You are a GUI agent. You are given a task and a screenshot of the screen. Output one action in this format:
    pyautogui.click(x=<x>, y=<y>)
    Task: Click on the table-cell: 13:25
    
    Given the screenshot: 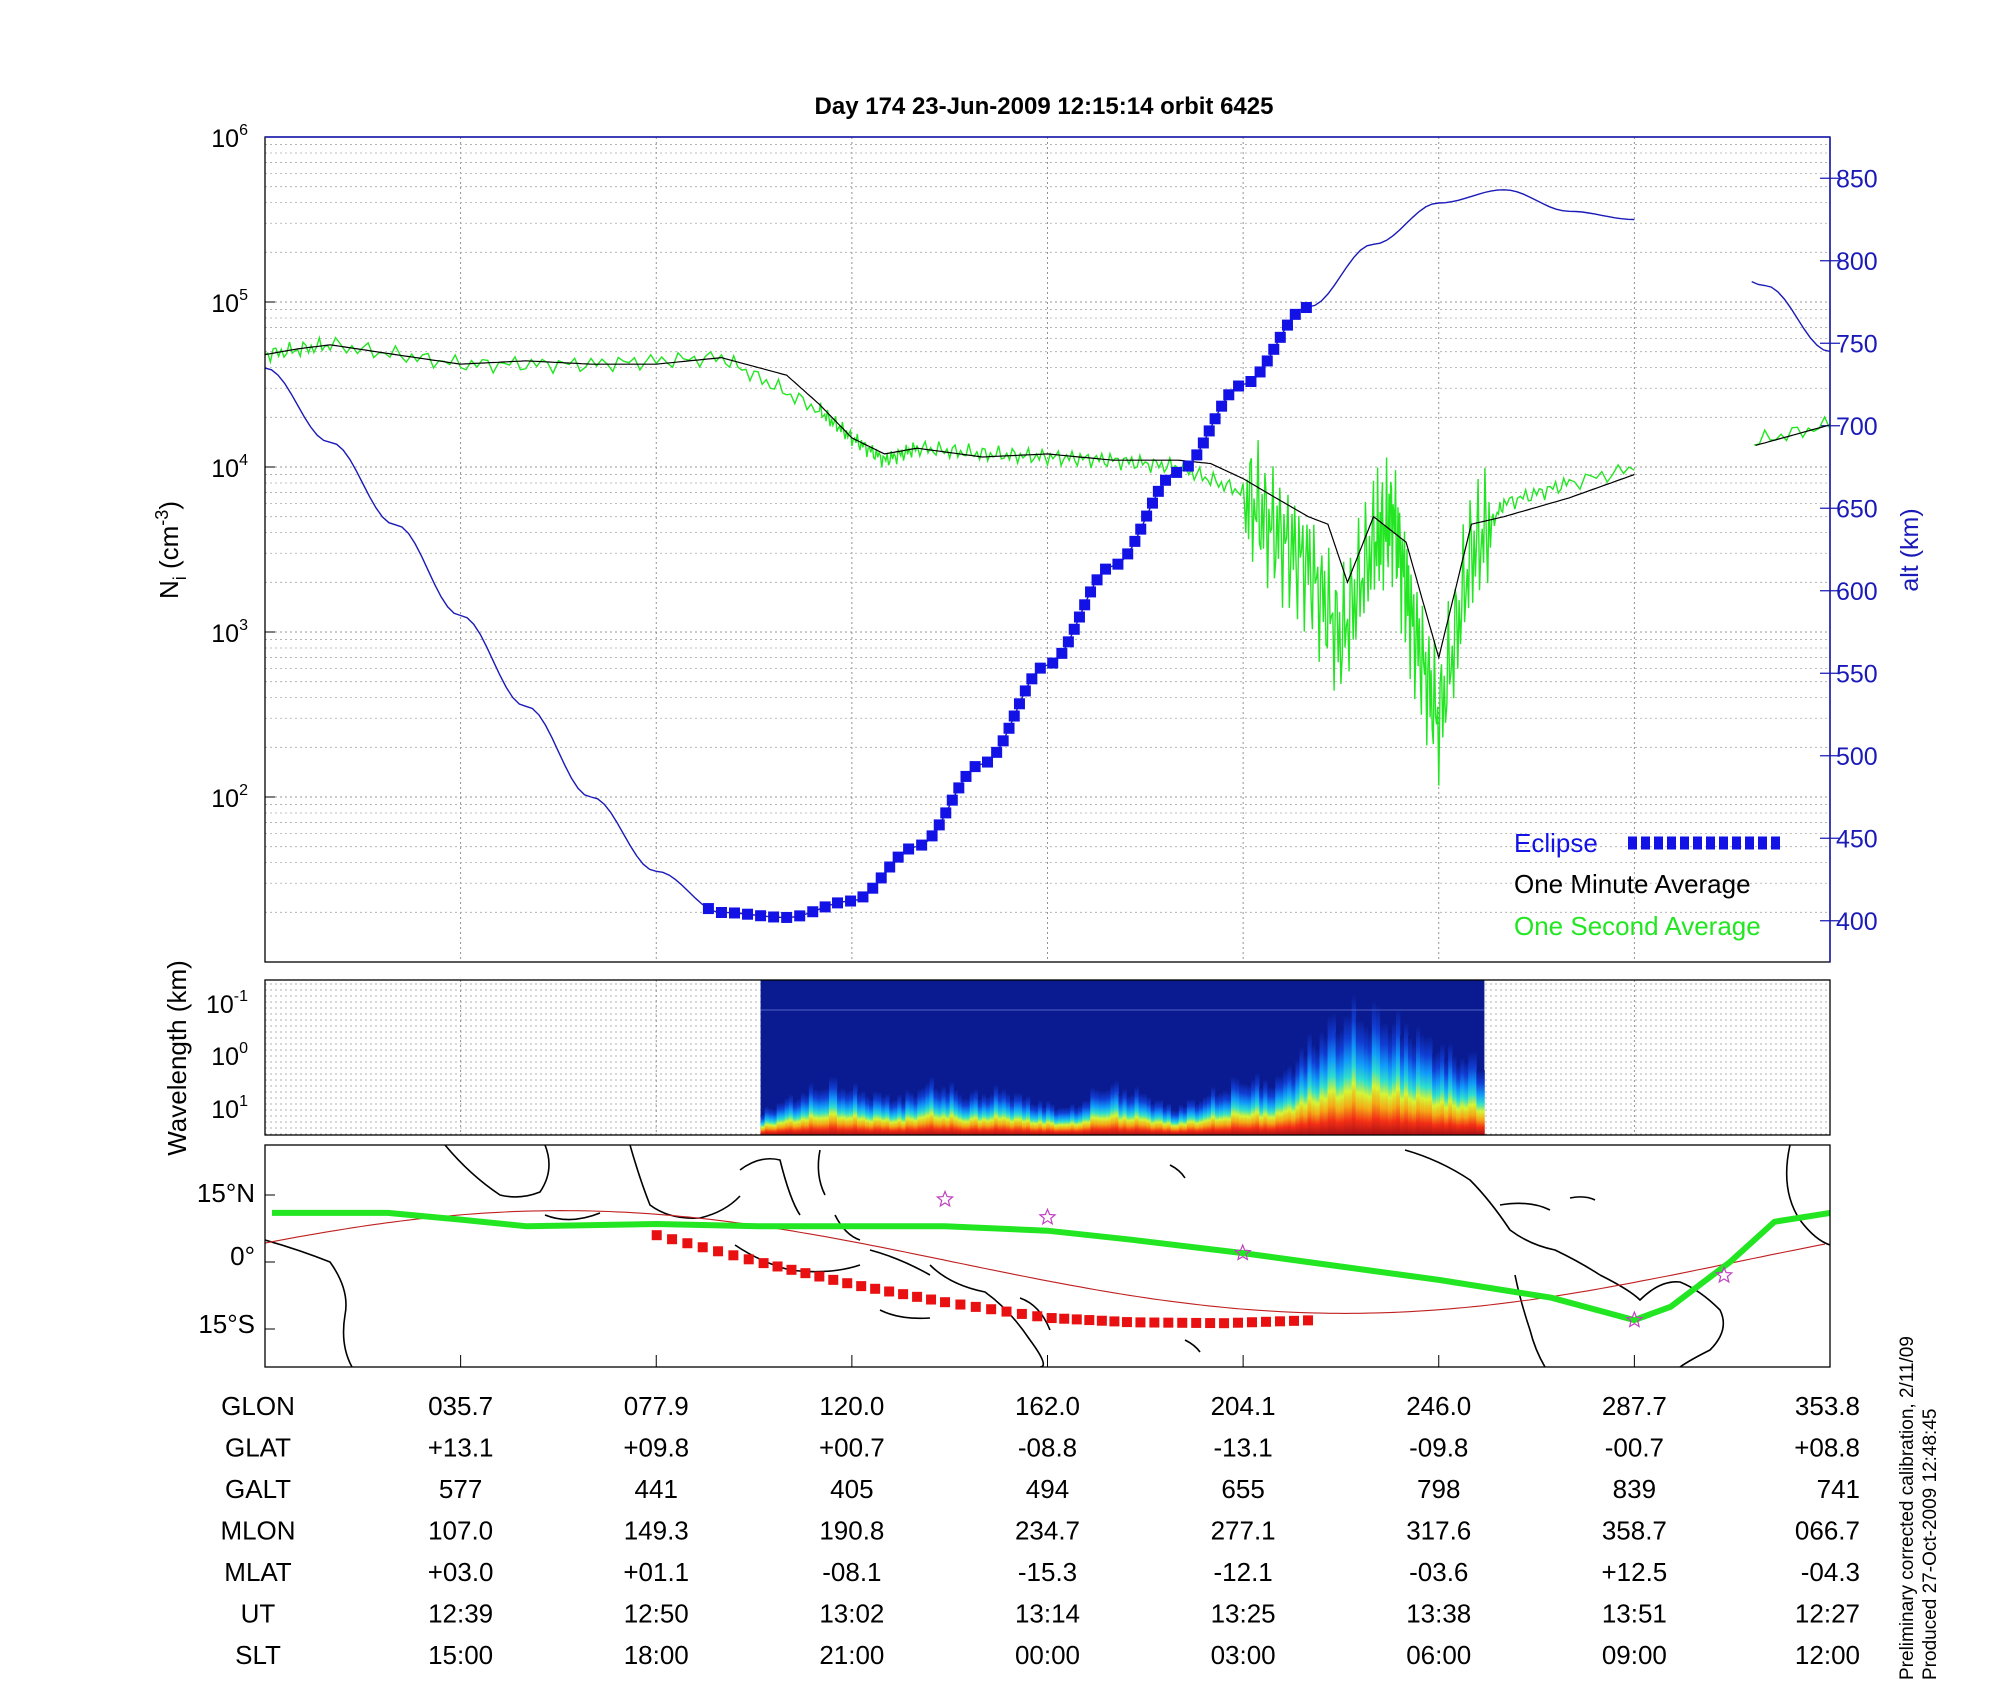 What is the action you would take?
    pyautogui.click(x=1243, y=1614)
    